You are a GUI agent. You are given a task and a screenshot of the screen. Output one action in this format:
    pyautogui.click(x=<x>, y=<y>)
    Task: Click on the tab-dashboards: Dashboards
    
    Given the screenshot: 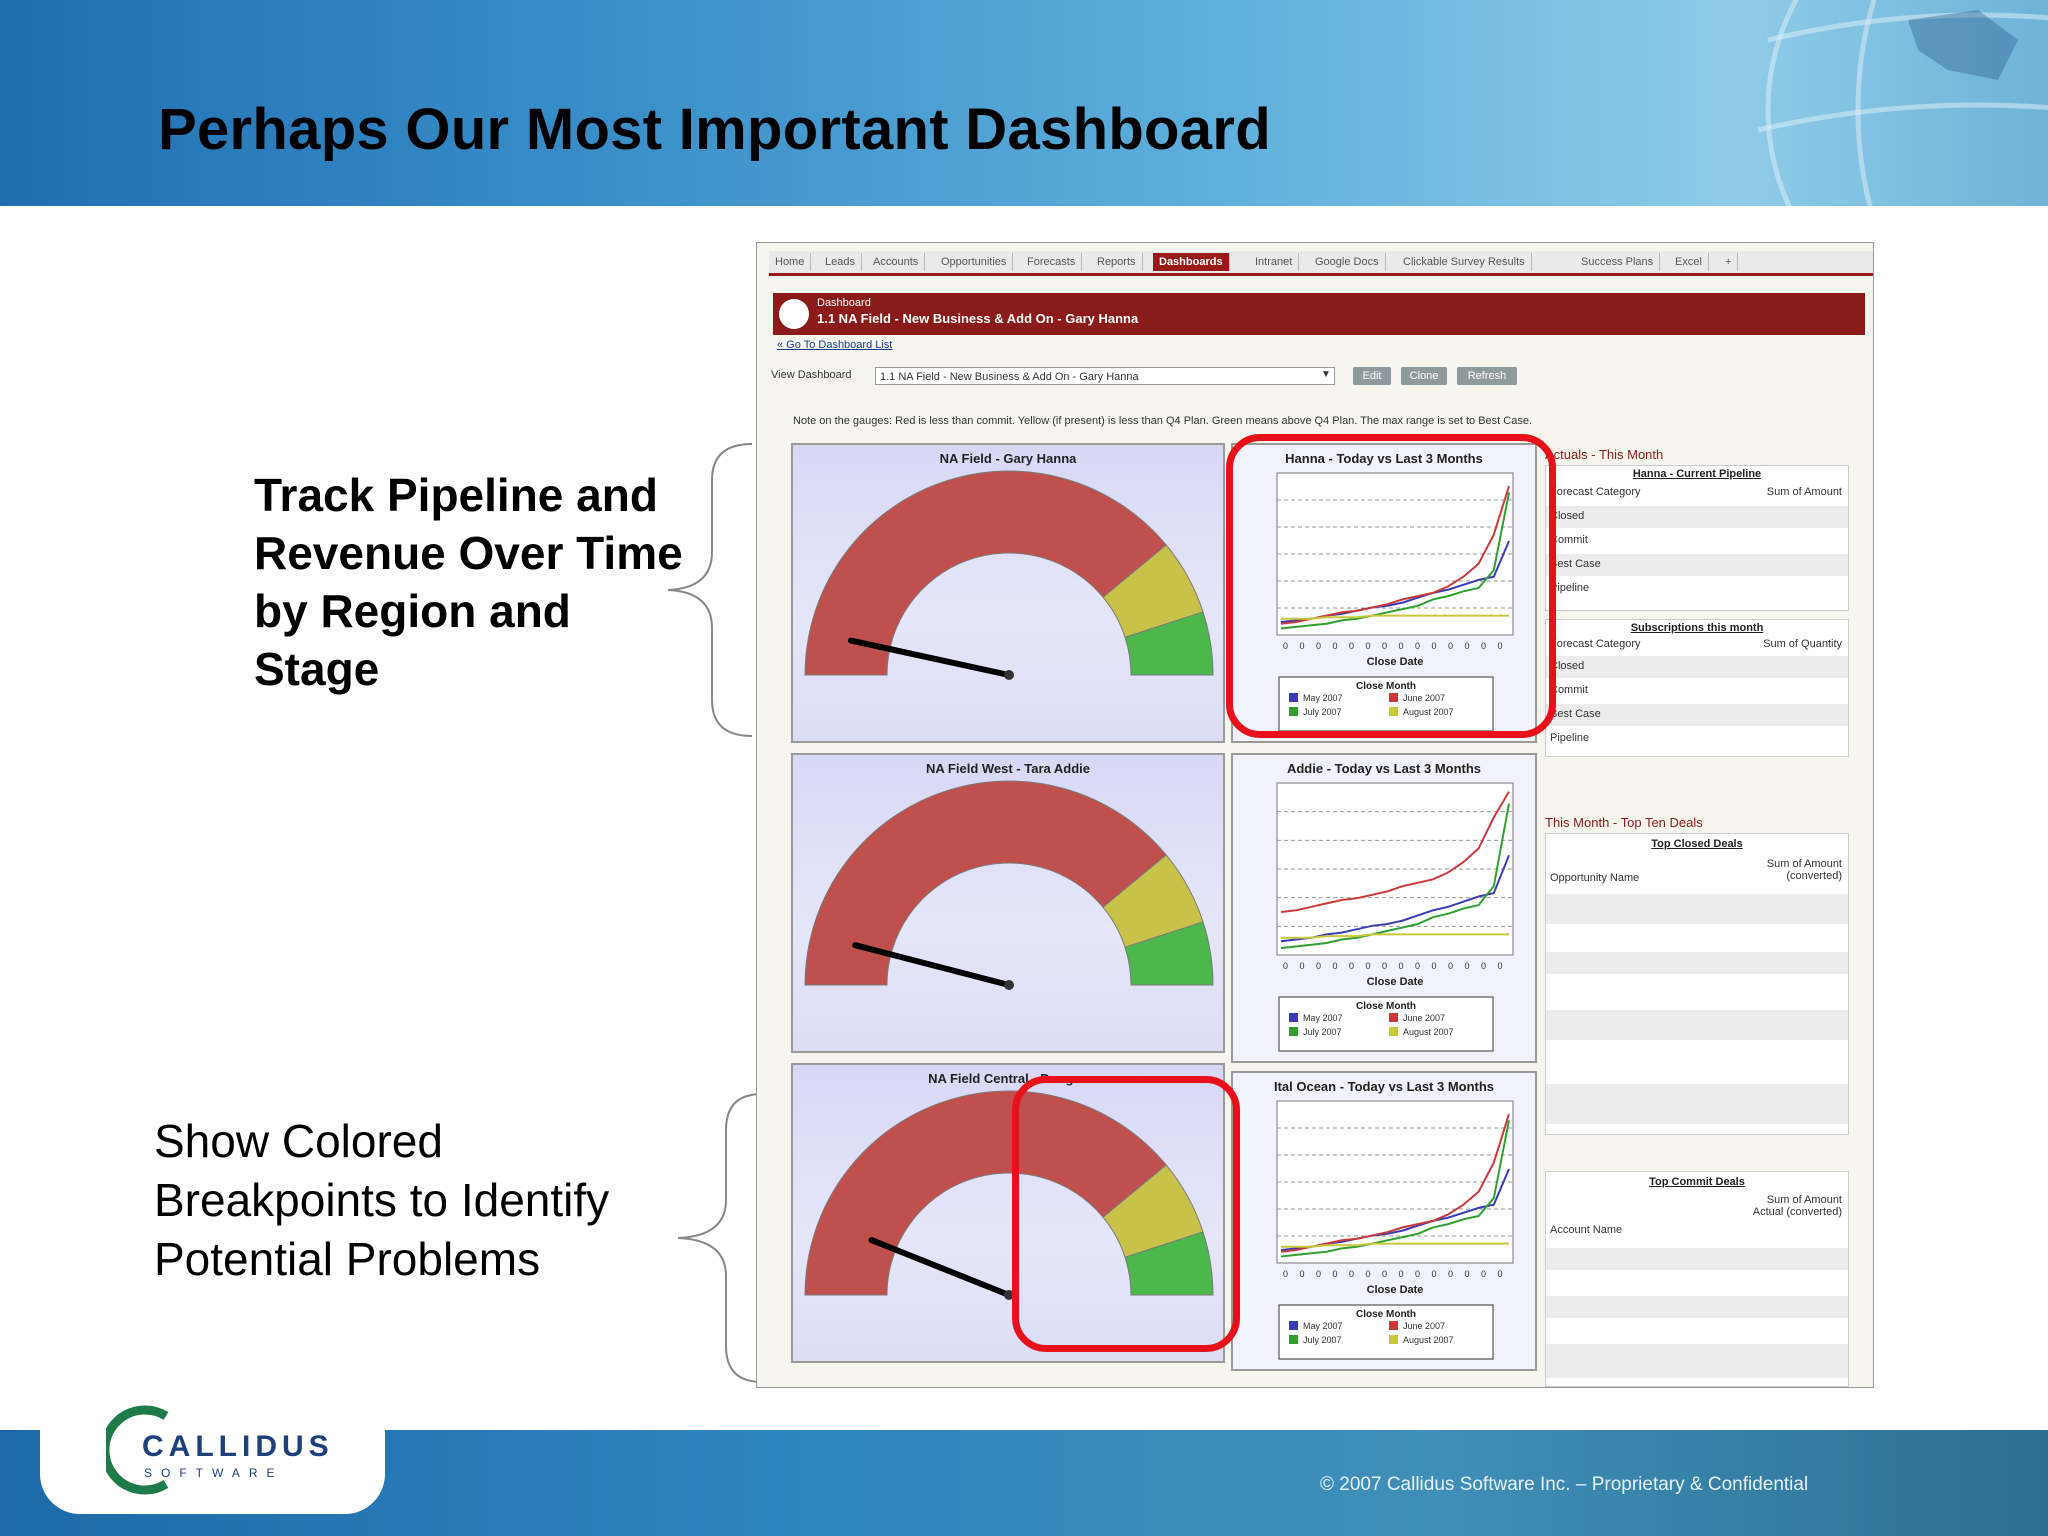 What is the action you would take?
    pyautogui.click(x=1191, y=262)
    